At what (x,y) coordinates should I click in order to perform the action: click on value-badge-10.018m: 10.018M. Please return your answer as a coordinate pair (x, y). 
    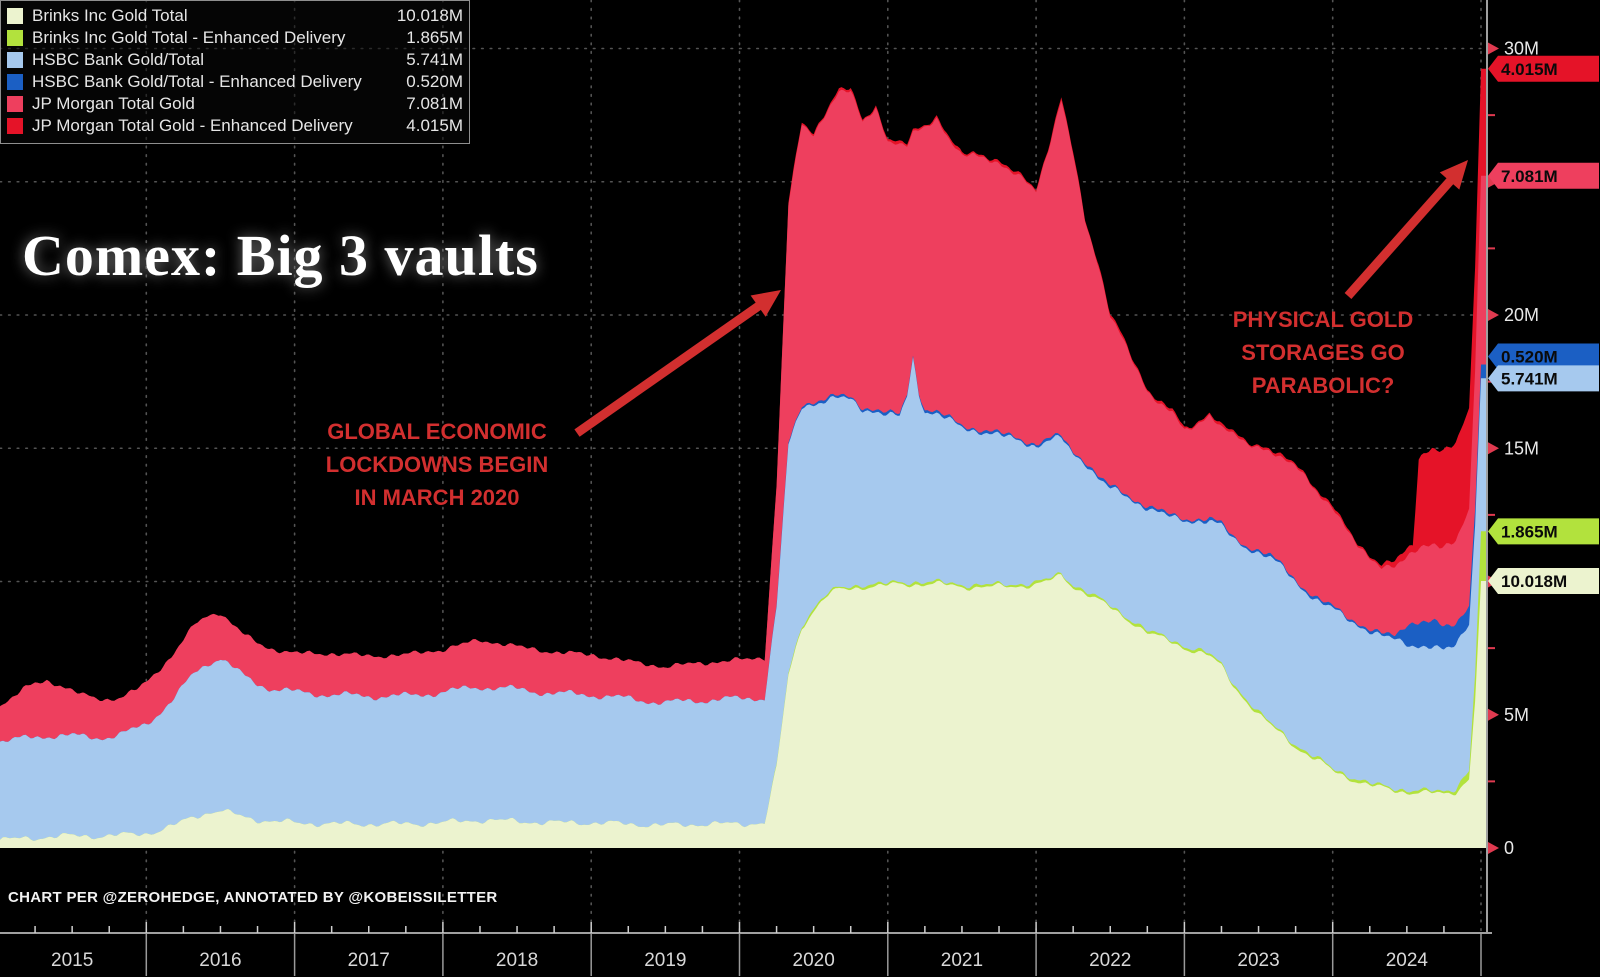
    Looking at the image, I should click on (1543, 581).